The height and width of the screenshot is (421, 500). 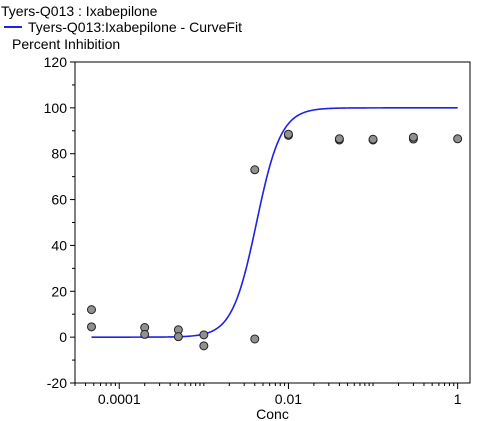 I want to click on y-tick-label: 40, so click(x=59, y=245).